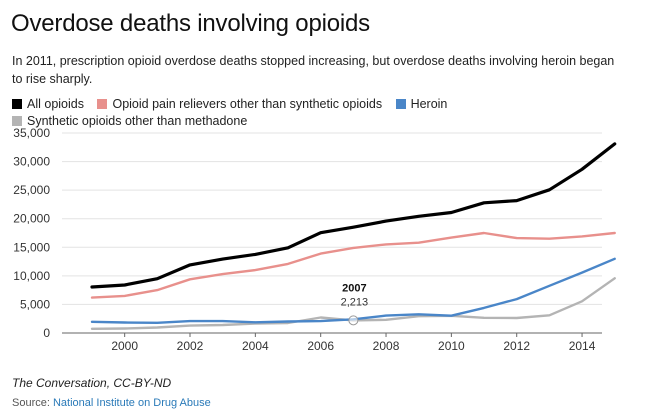  What do you see at coordinates (55, 104) in the screenshot?
I see `legend-label: All opioids` at bounding box center [55, 104].